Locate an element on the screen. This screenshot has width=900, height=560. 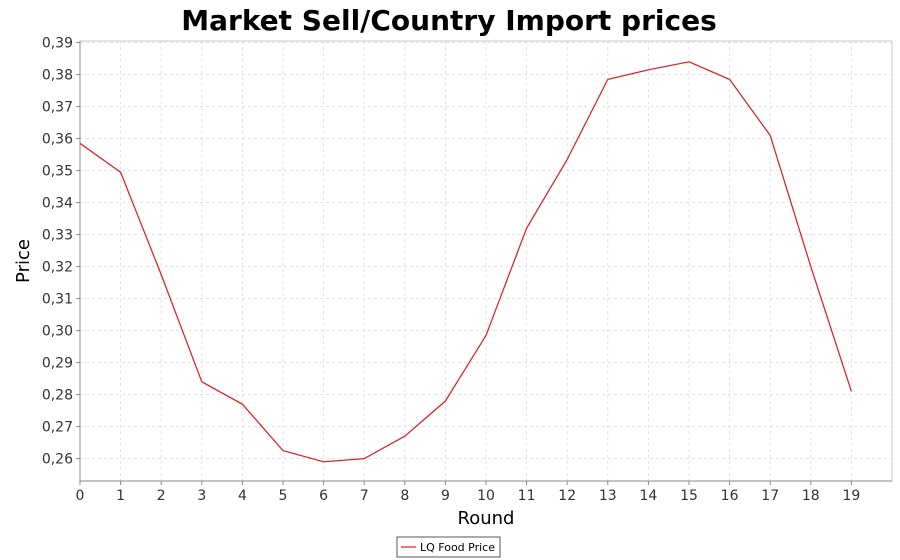
x-tick-label: 12 is located at coordinates (567, 496).